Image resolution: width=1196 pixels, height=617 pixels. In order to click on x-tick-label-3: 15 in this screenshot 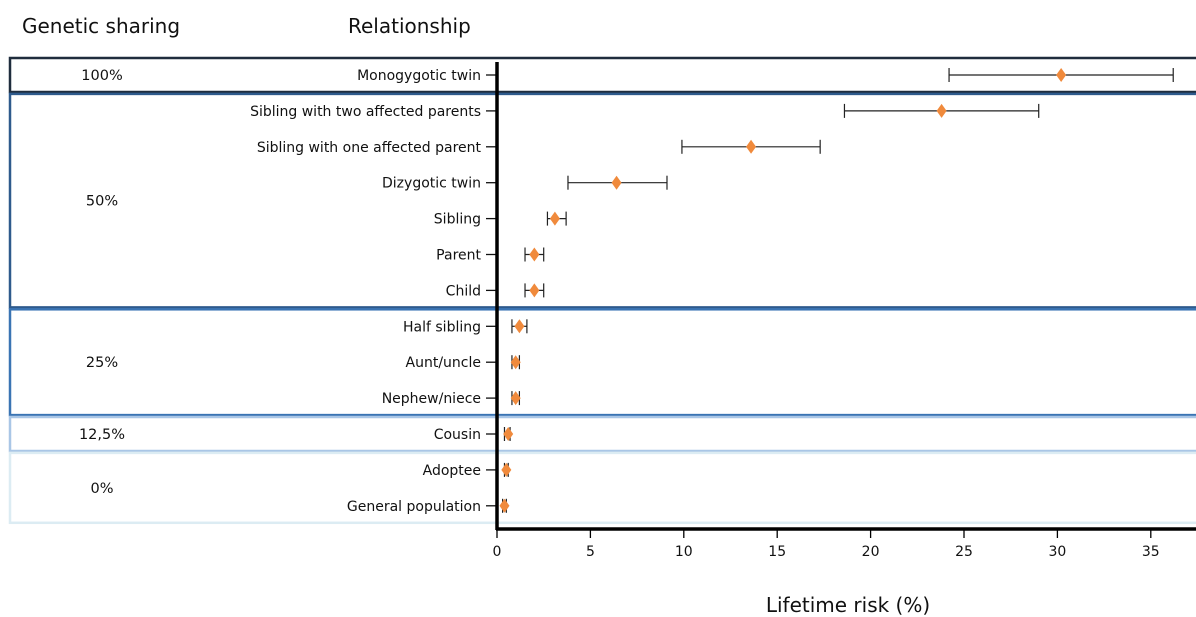, I will do `click(777, 552)`.